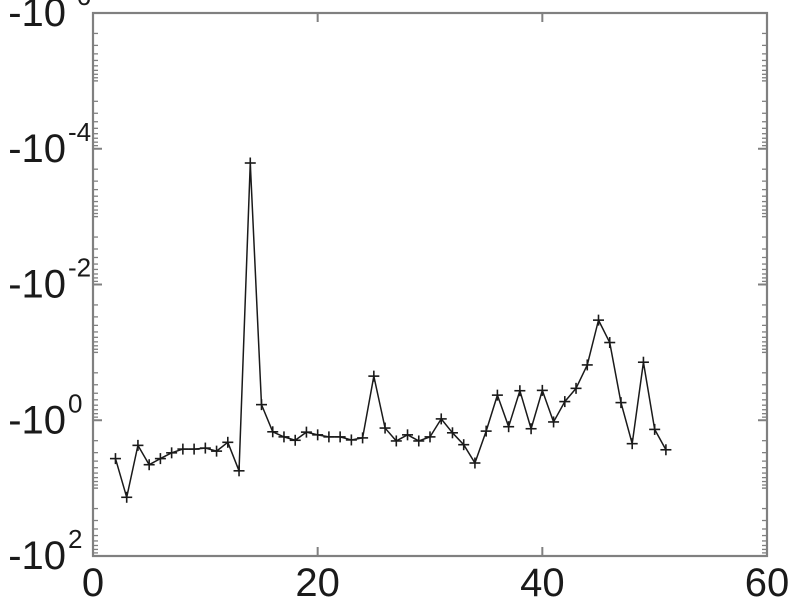 This screenshot has width=789, height=600. I want to click on y-tick-label-exponent: 0, so click(75, 403).